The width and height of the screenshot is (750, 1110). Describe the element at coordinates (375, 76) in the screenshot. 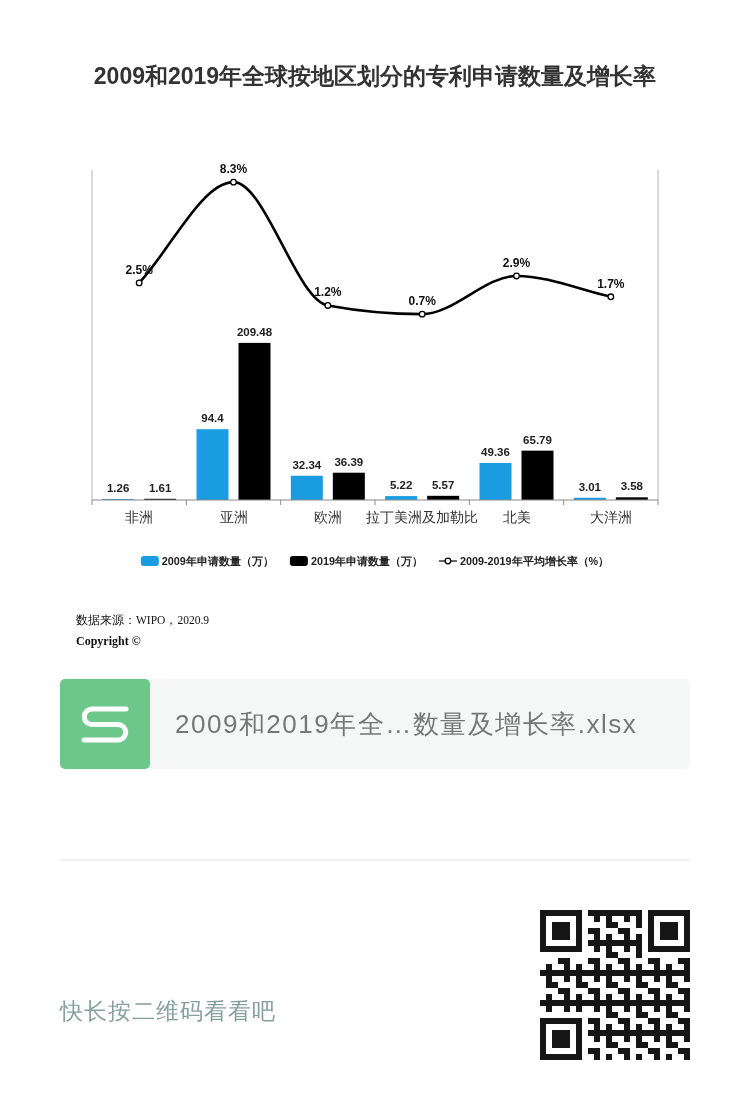

I see `title: 2009和2019年全球按地区划分的专利申请数量及增长率` at that location.